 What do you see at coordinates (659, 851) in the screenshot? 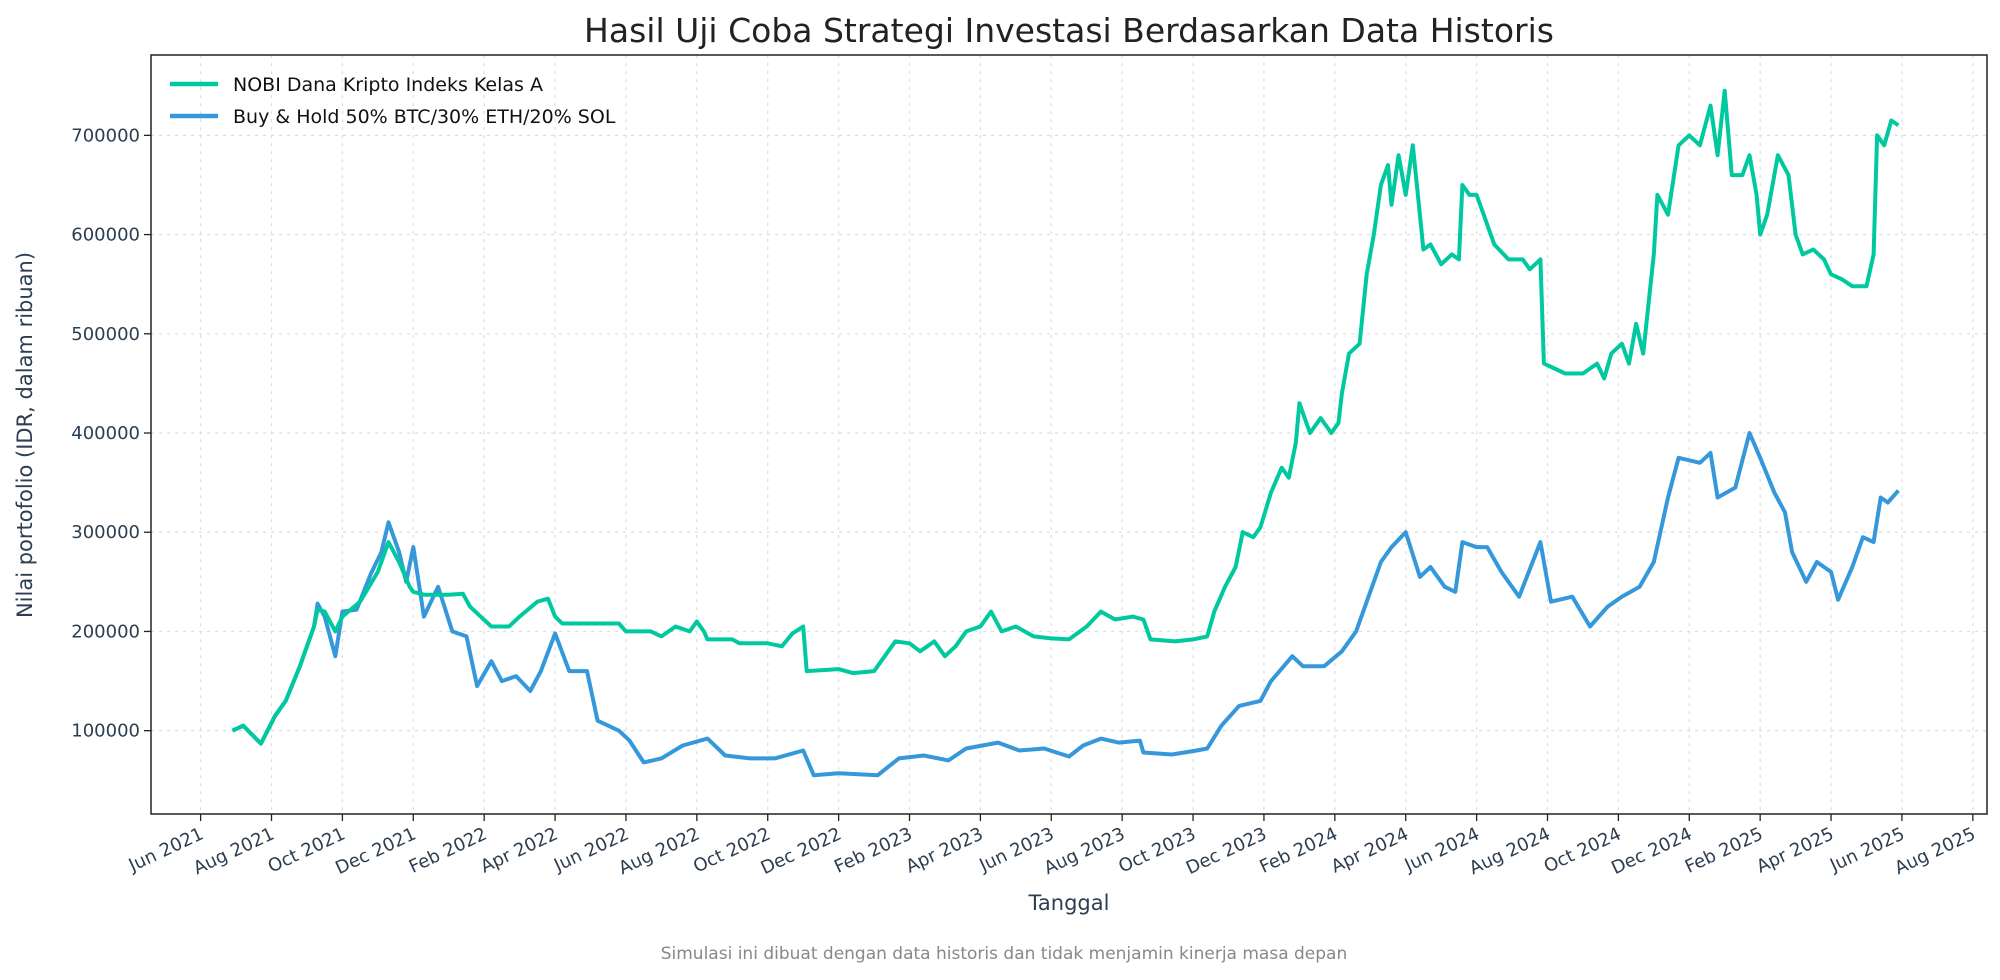
I see `x-tick-label: Aug 2022` at bounding box center [659, 851].